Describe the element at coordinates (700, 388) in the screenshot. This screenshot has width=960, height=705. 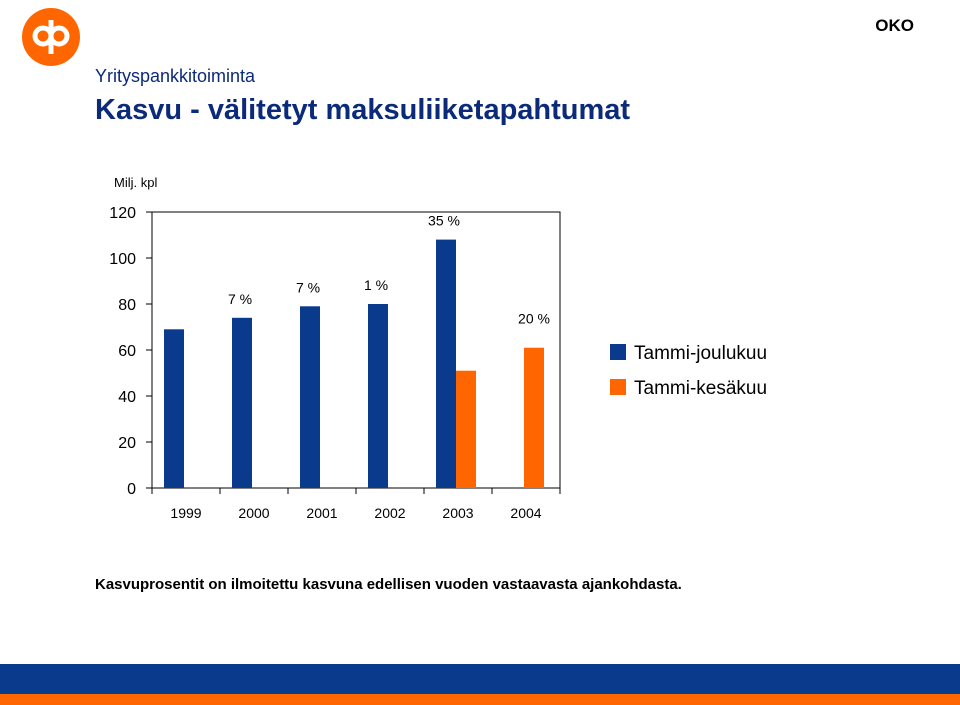
I see `legend-label: Tammi-kesäkuu` at that location.